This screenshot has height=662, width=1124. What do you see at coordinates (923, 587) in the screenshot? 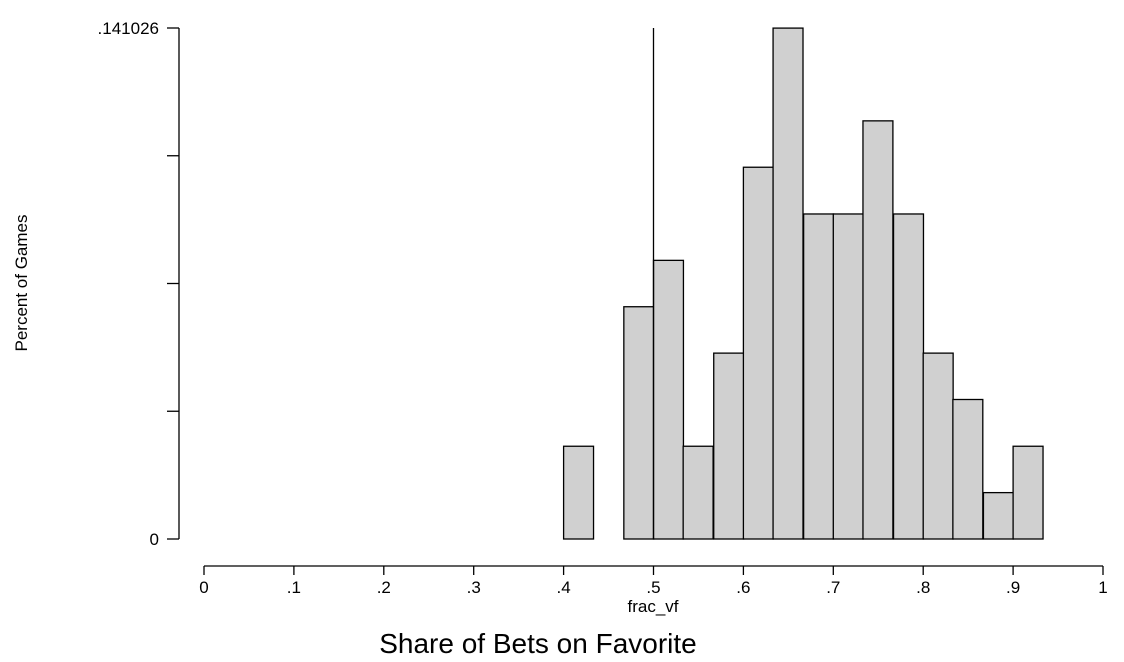
I see `x-tick-label: .8` at bounding box center [923, 587].